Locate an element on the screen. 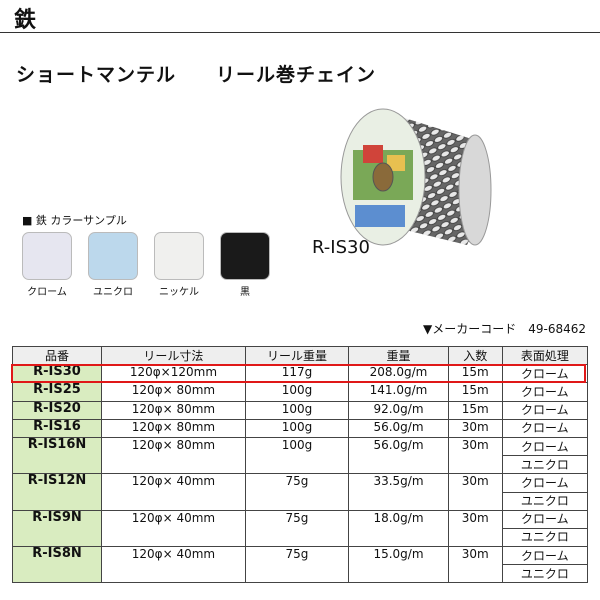 The width and height of the screenshot is (600, 600). table-row: R-IS20 120φ× 80mm 100g 92.0g/m 15m クローム is located at coordinates (300, 410).